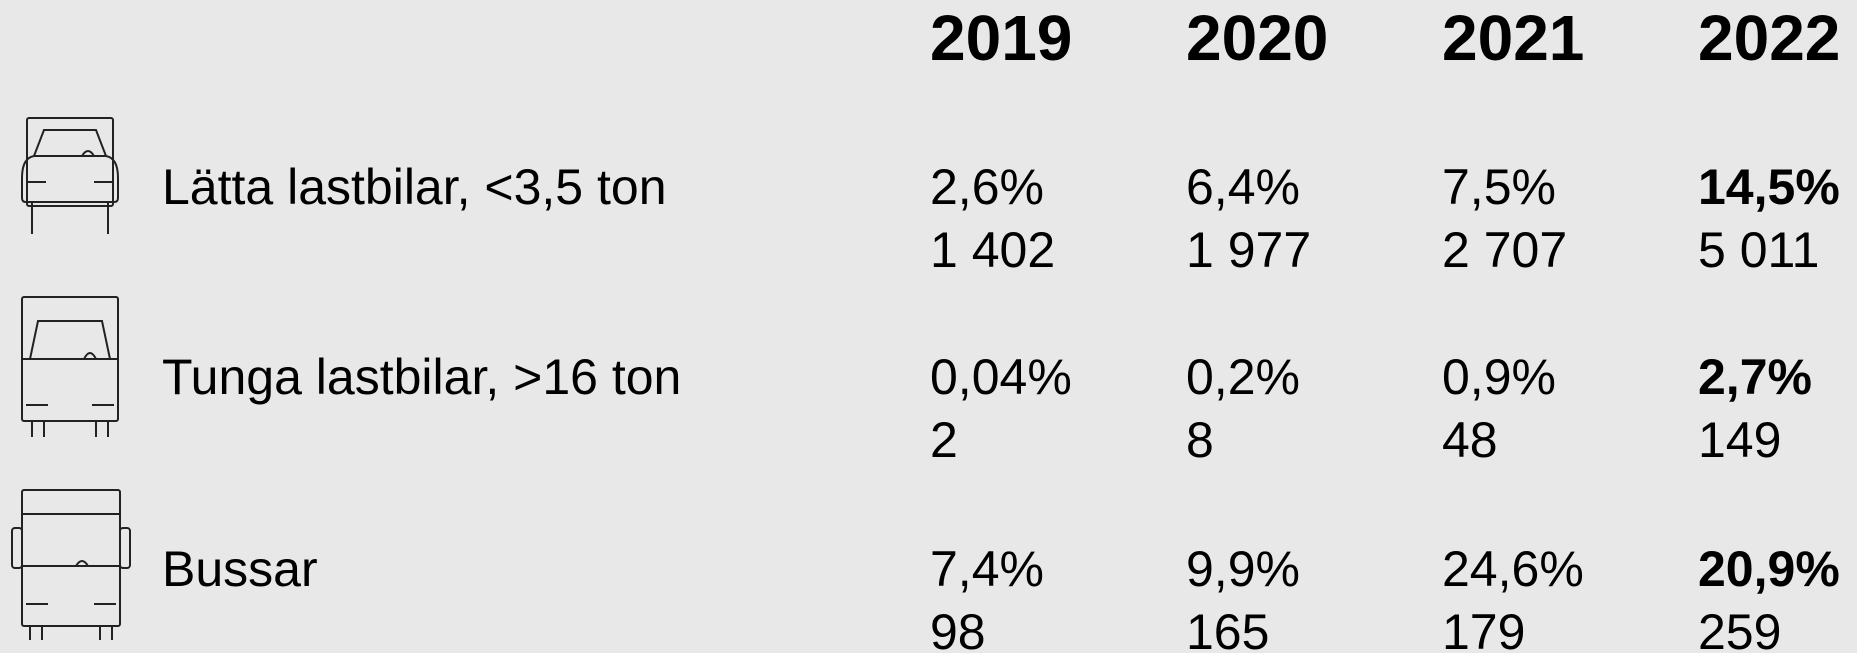 The height and width of the screenshot is (653, 1857). What do you see at coordinates (1227, 628) in the screenshot?
I see `count-cell: 165` at bounding box center [1227, 628].